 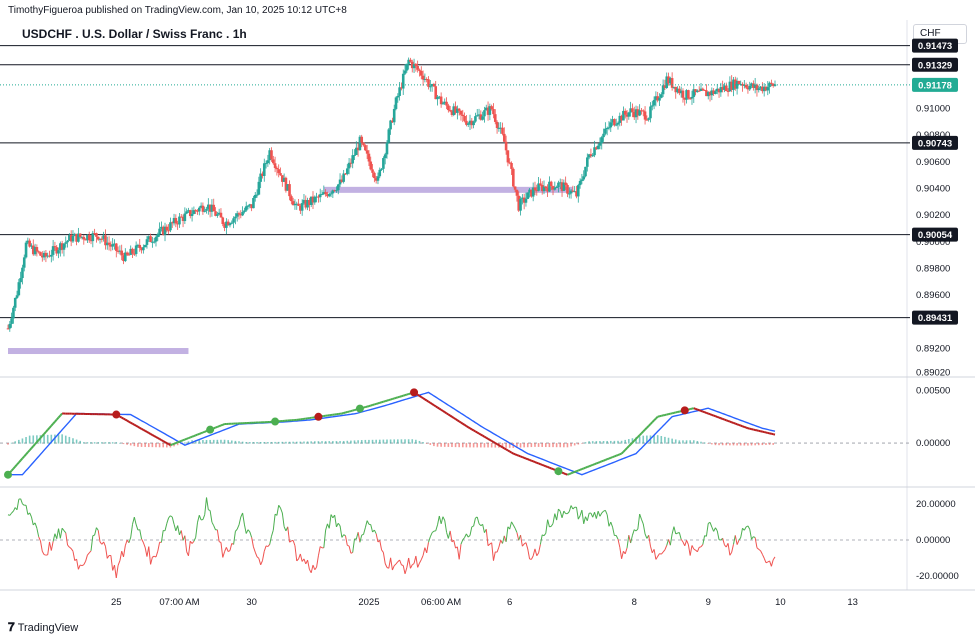 What do you see at coordinates (11, 627) in the screenshot?
I see `tradingview-logo-icon: 𝟕` at bounding box center [11, 627].